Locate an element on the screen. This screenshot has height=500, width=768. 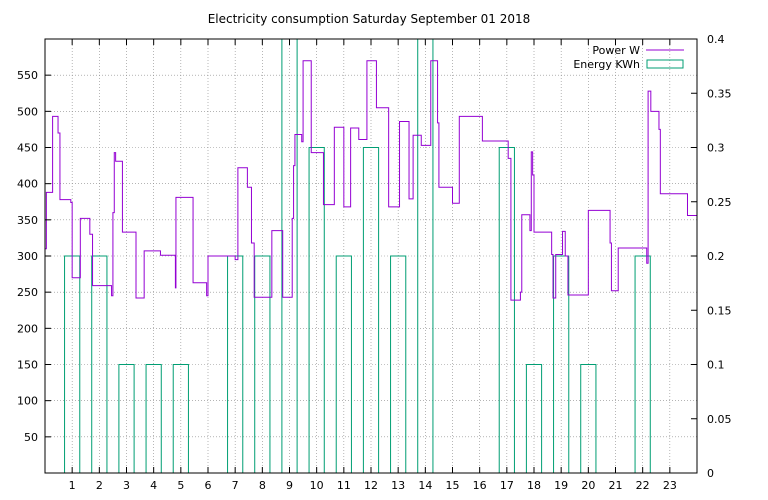
y-tick-label: 400 is located at coordinates (27, 184).